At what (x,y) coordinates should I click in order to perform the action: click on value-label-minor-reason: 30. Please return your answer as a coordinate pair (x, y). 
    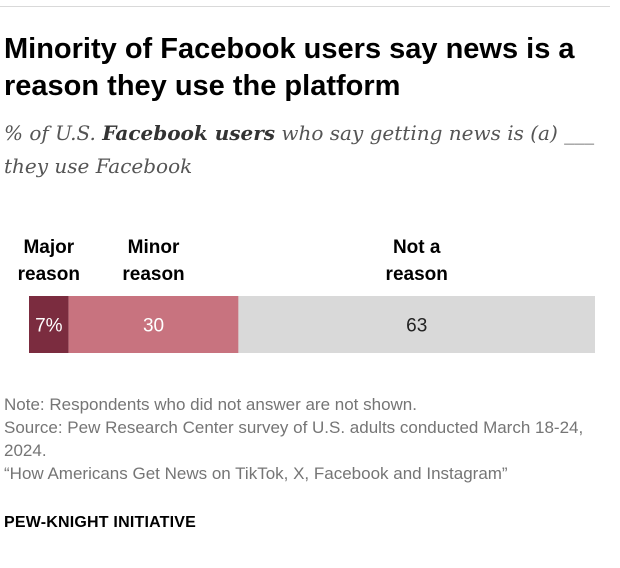
    Looking at the image, I should click on (153, 326).